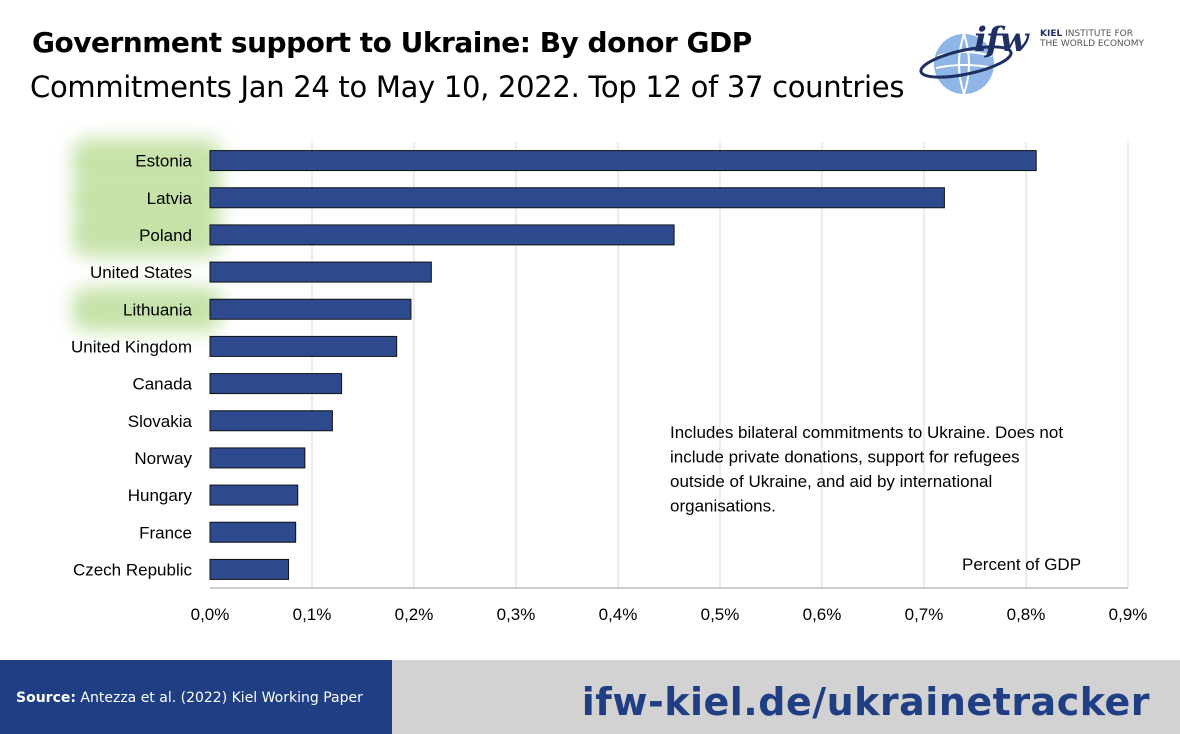 This screenshot has width=1180, height=734. I want to click on footer-tracker-bar, so click(786, 697).